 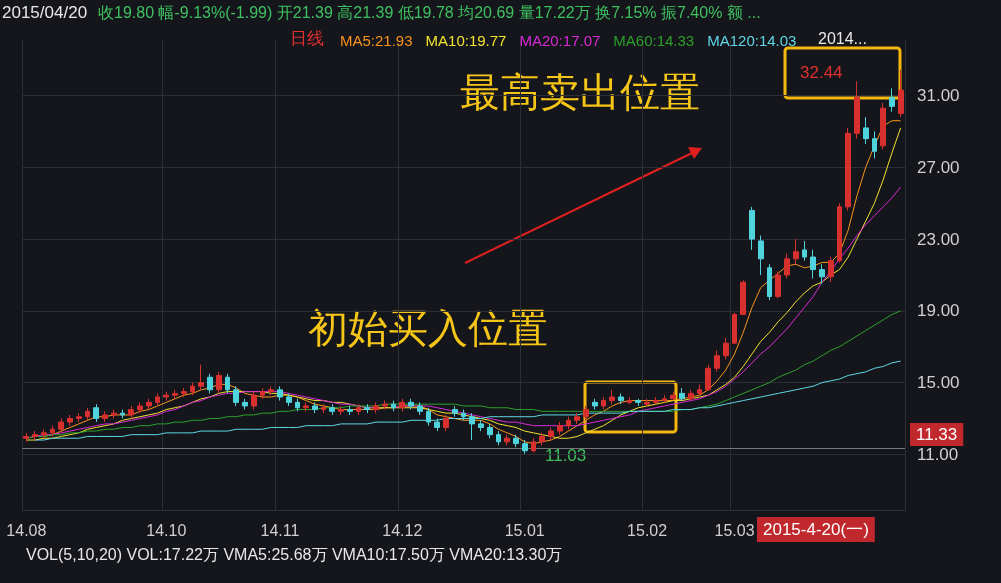 I want to click on x-tick-label: 15.02, so click(x=647, y=530).